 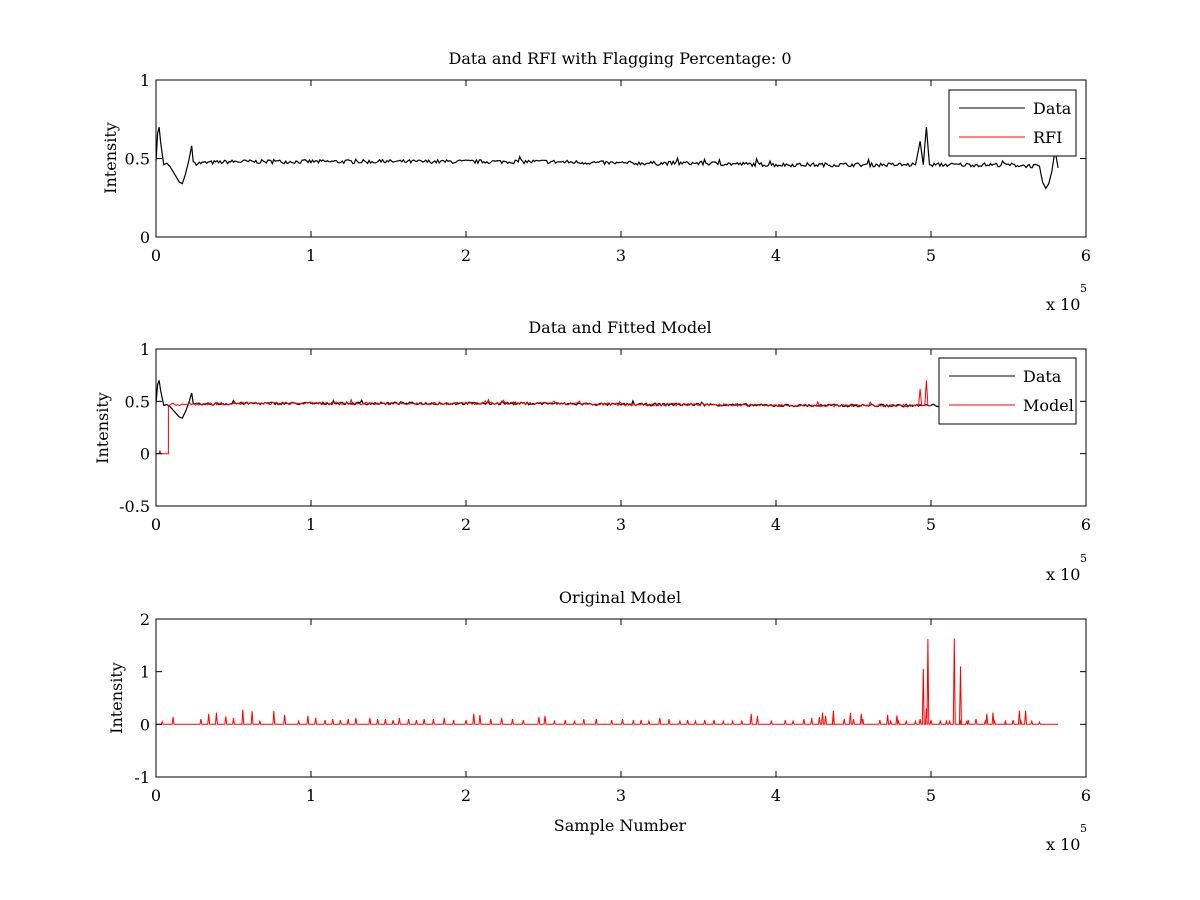 What do you see at coordinates (620, 597) in the screenshot?
I see `subplot-title: Original Model` at bounding box center [620, 597].